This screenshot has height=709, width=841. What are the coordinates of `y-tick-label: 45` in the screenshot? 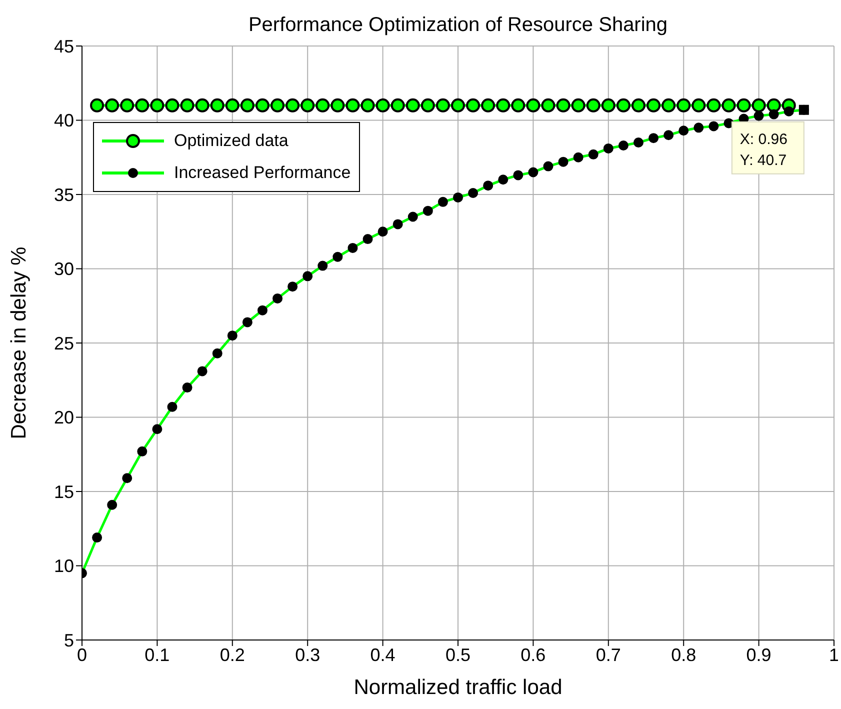 It's located at (64, 46).